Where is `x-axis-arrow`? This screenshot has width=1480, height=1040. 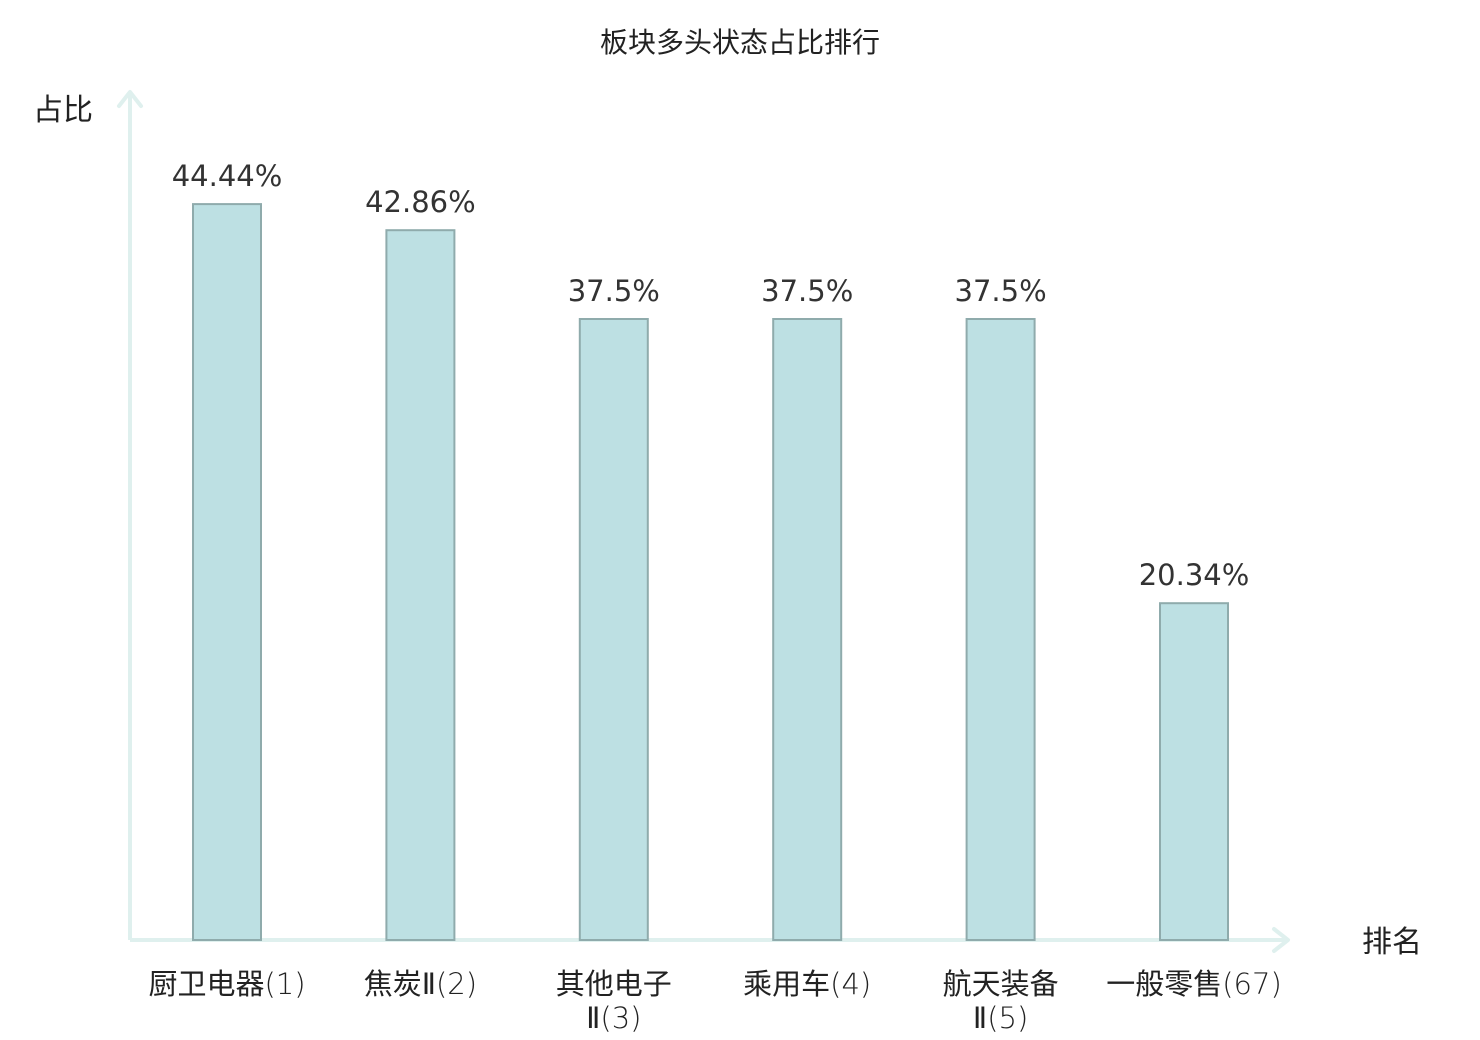
x-axis-arrow is located at coordinates (1281, 940).